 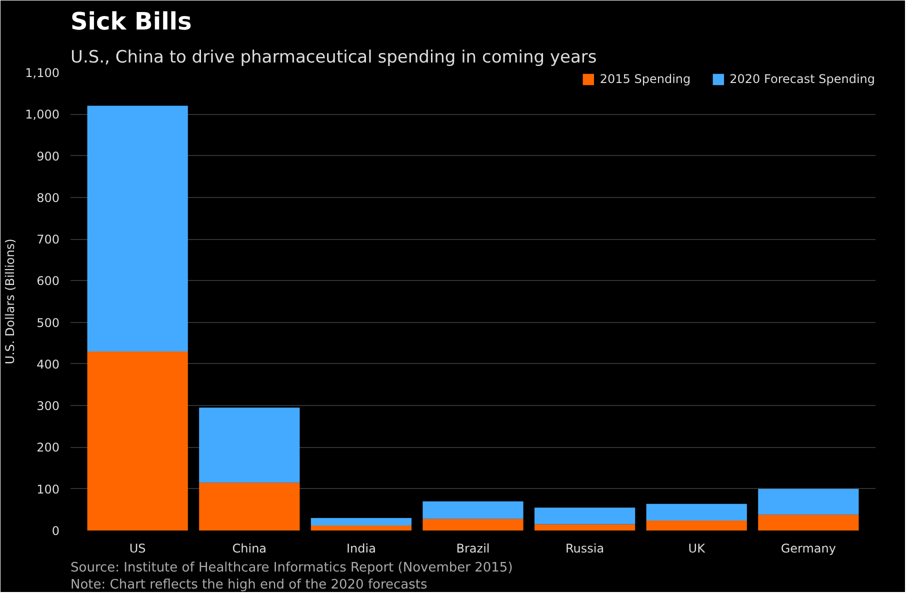 What do you see at coordinates (291, 568) in the screenshot?
I see `source-note: Source: Institute of Healthcare Informatics Report (November 2015)` at bounding box center [291, 568].